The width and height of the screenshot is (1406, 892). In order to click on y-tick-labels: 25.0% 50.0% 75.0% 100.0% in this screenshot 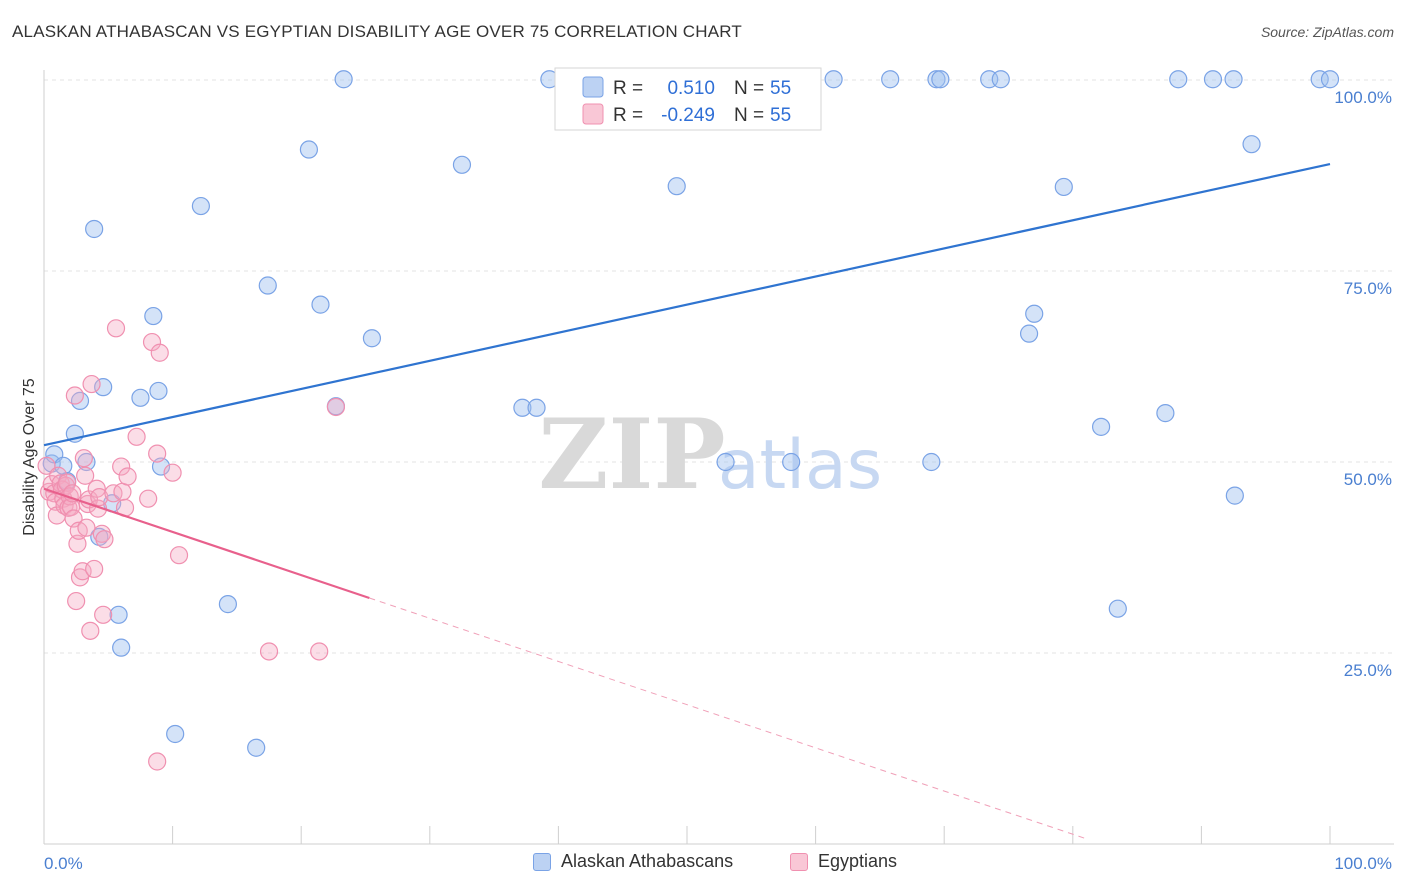, I will do `click(1363, 384)`.